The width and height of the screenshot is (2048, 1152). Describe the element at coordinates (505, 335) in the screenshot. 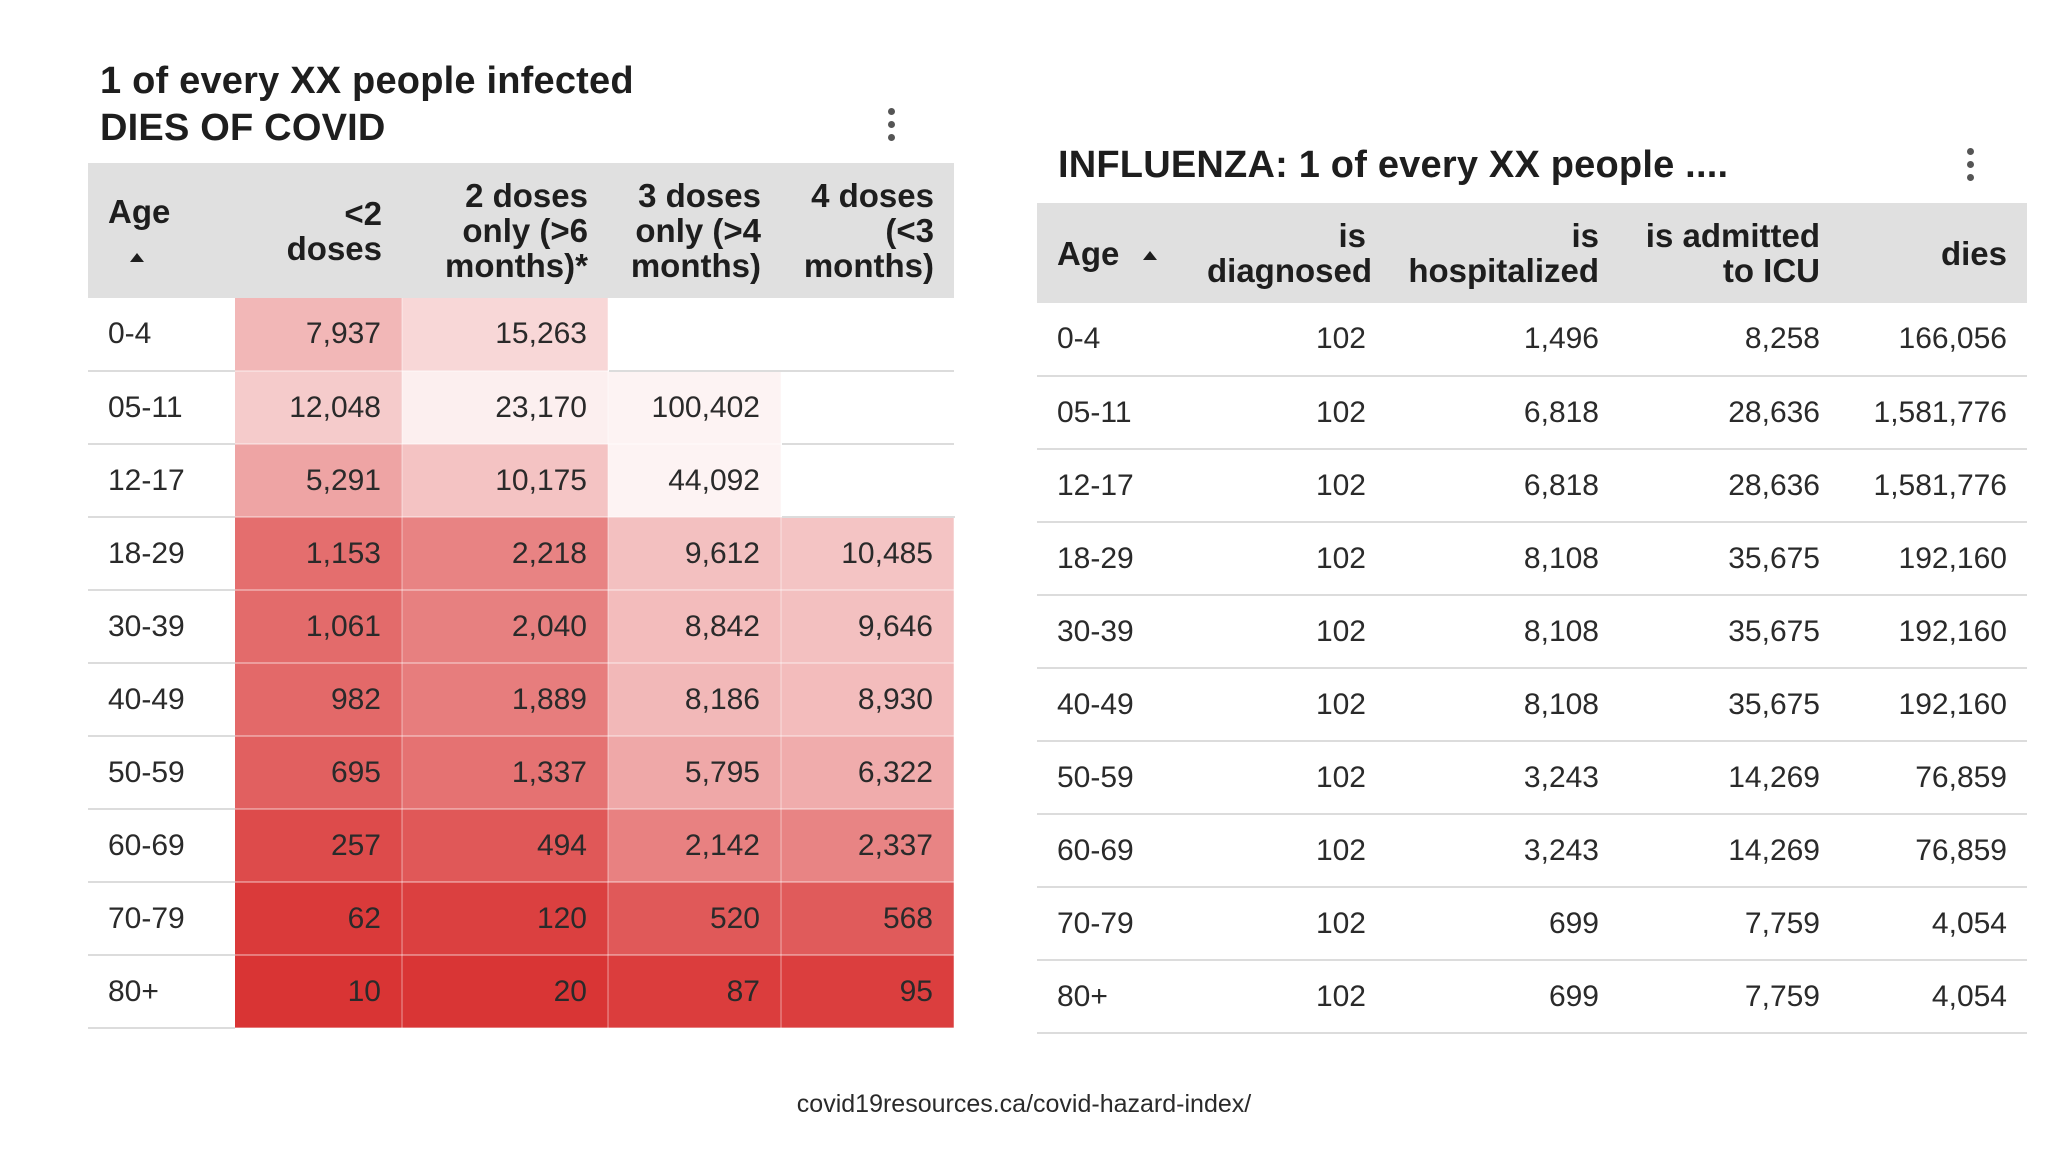

I see `value-cell: 15,263` at that location.